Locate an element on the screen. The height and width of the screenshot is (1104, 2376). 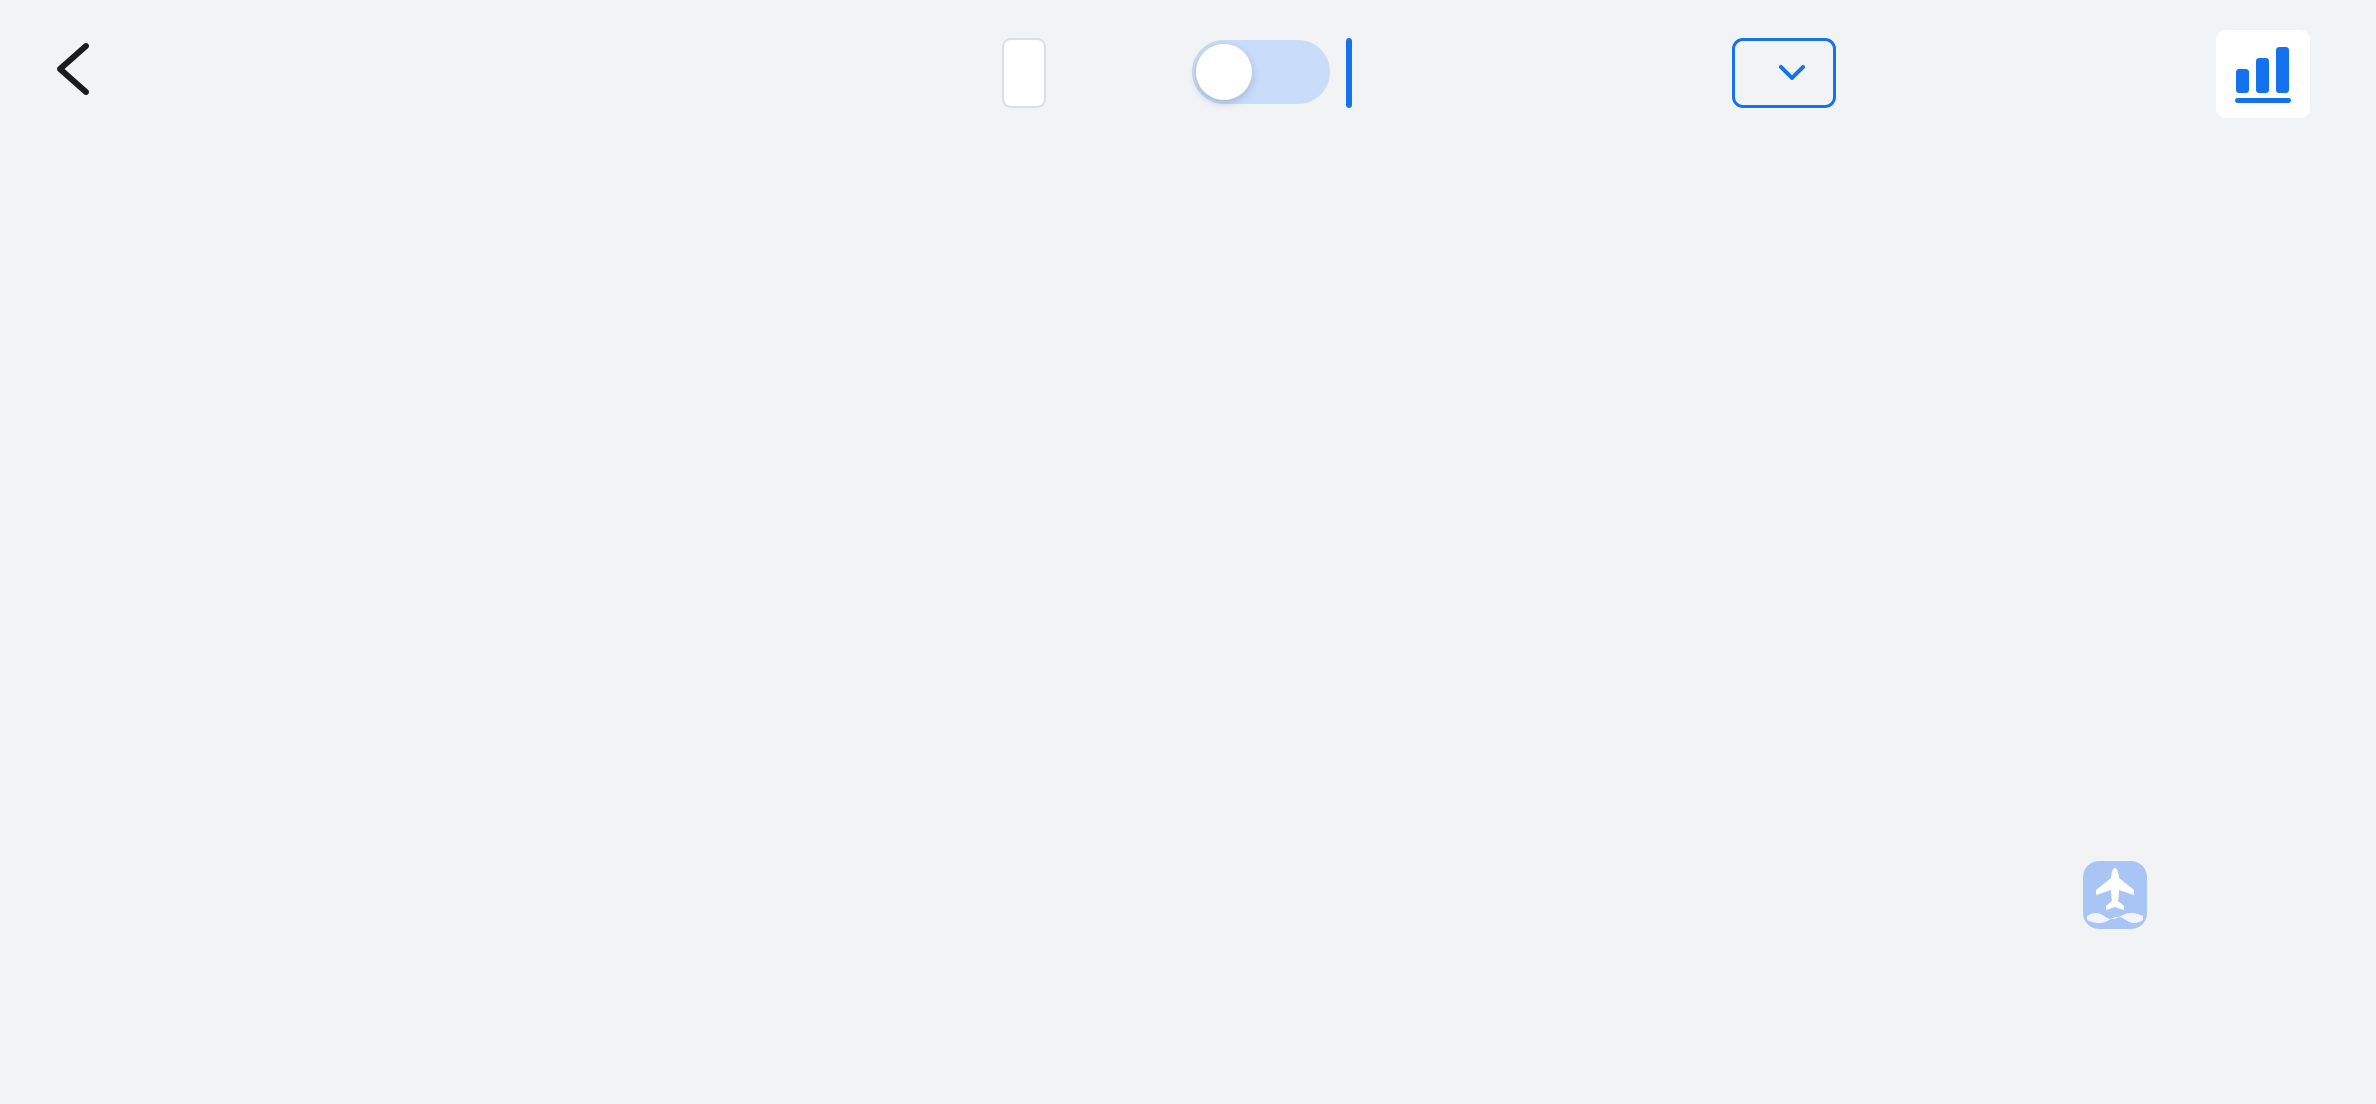
toggle-knob is located at coordinates (1224, 72).